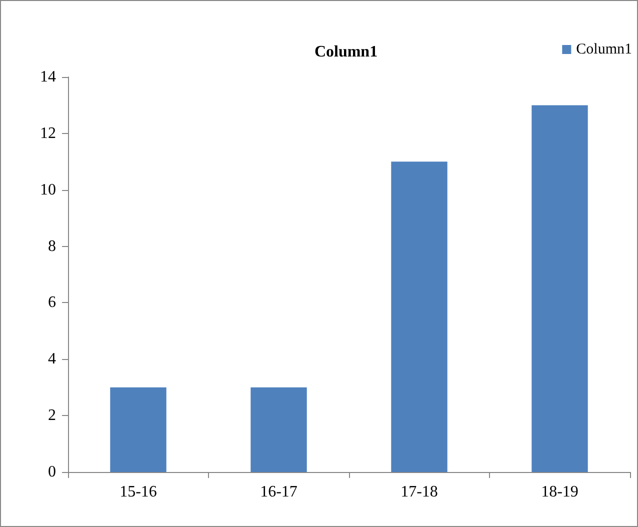 This screenshot has height=527, width=638. I want to click on y-tick-label: 8, so click(52, 246).